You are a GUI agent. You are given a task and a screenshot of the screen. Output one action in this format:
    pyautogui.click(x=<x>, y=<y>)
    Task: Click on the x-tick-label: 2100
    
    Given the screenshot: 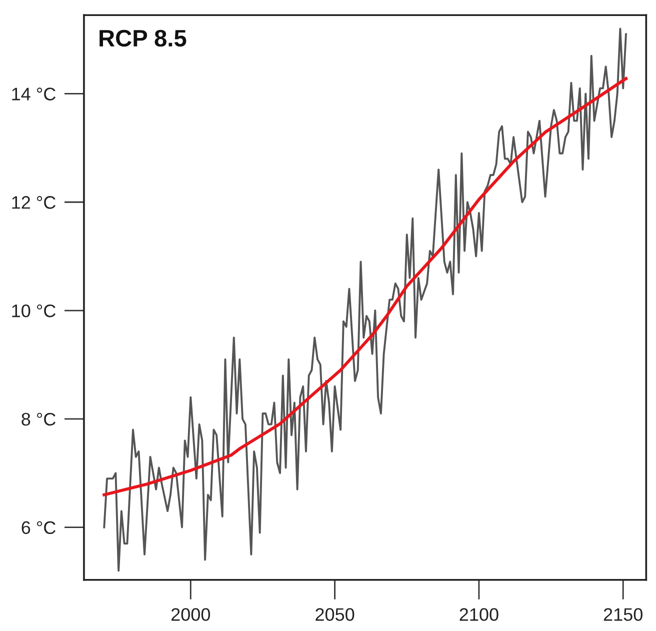 What is the action you would take?
    pyautogui.click(x=479, y=614)
    